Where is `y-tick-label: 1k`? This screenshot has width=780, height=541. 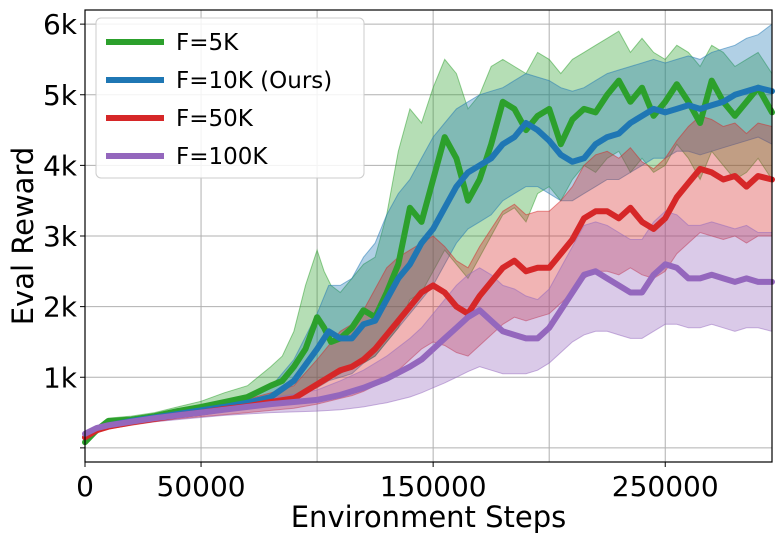 y-tick-label: 1k is located at coordinates (60, 377).